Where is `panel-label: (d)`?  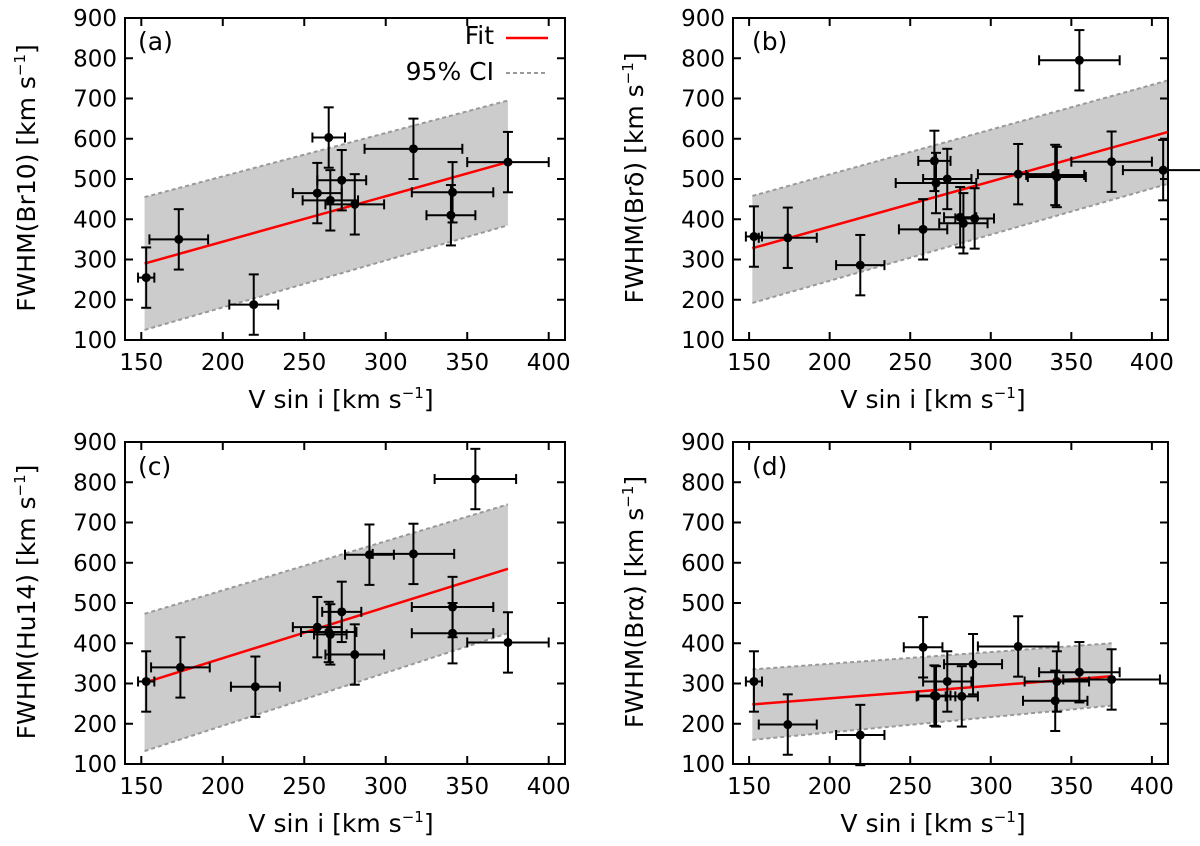 panel-label: (d) is located at coordinates (769, 466).